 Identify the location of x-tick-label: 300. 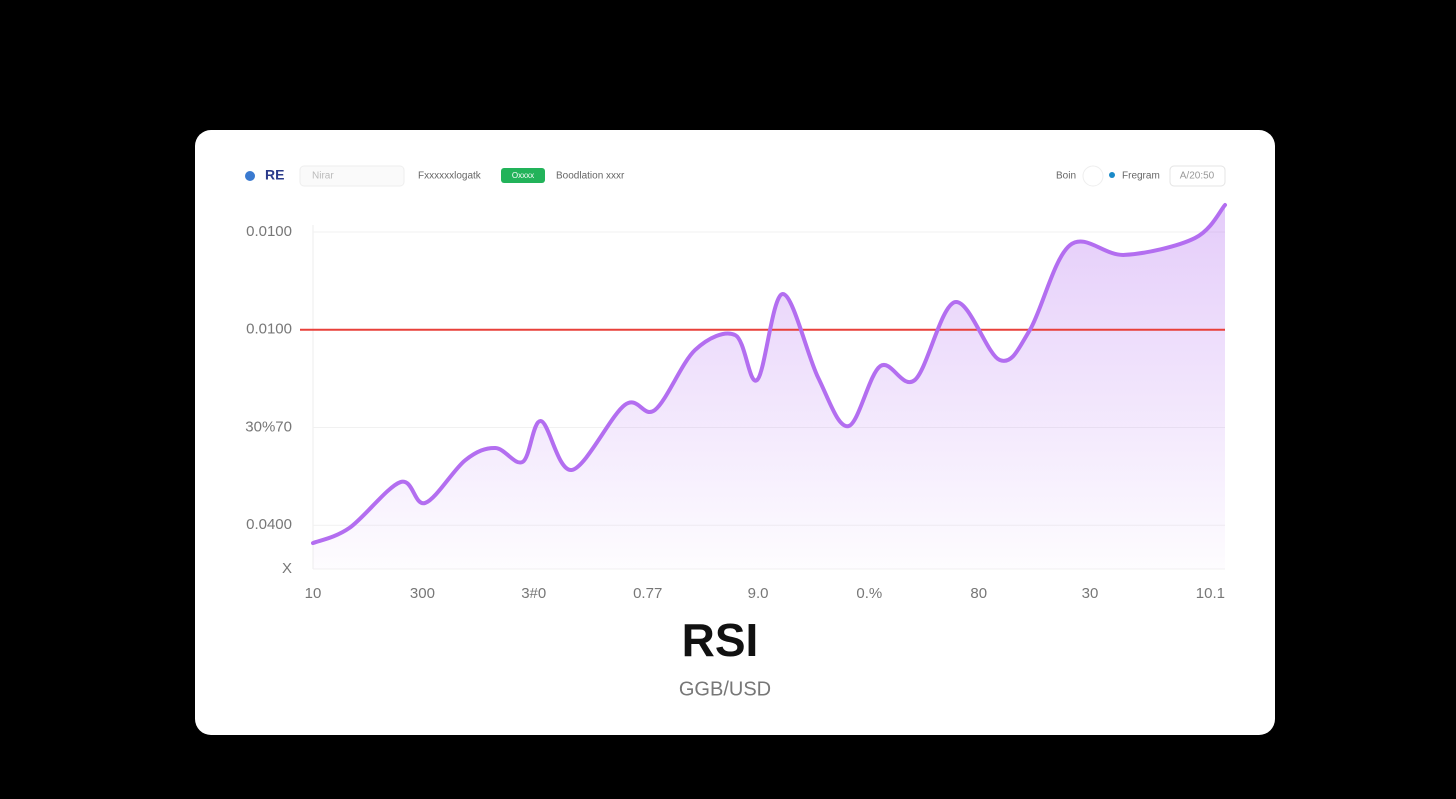
(422, 593).